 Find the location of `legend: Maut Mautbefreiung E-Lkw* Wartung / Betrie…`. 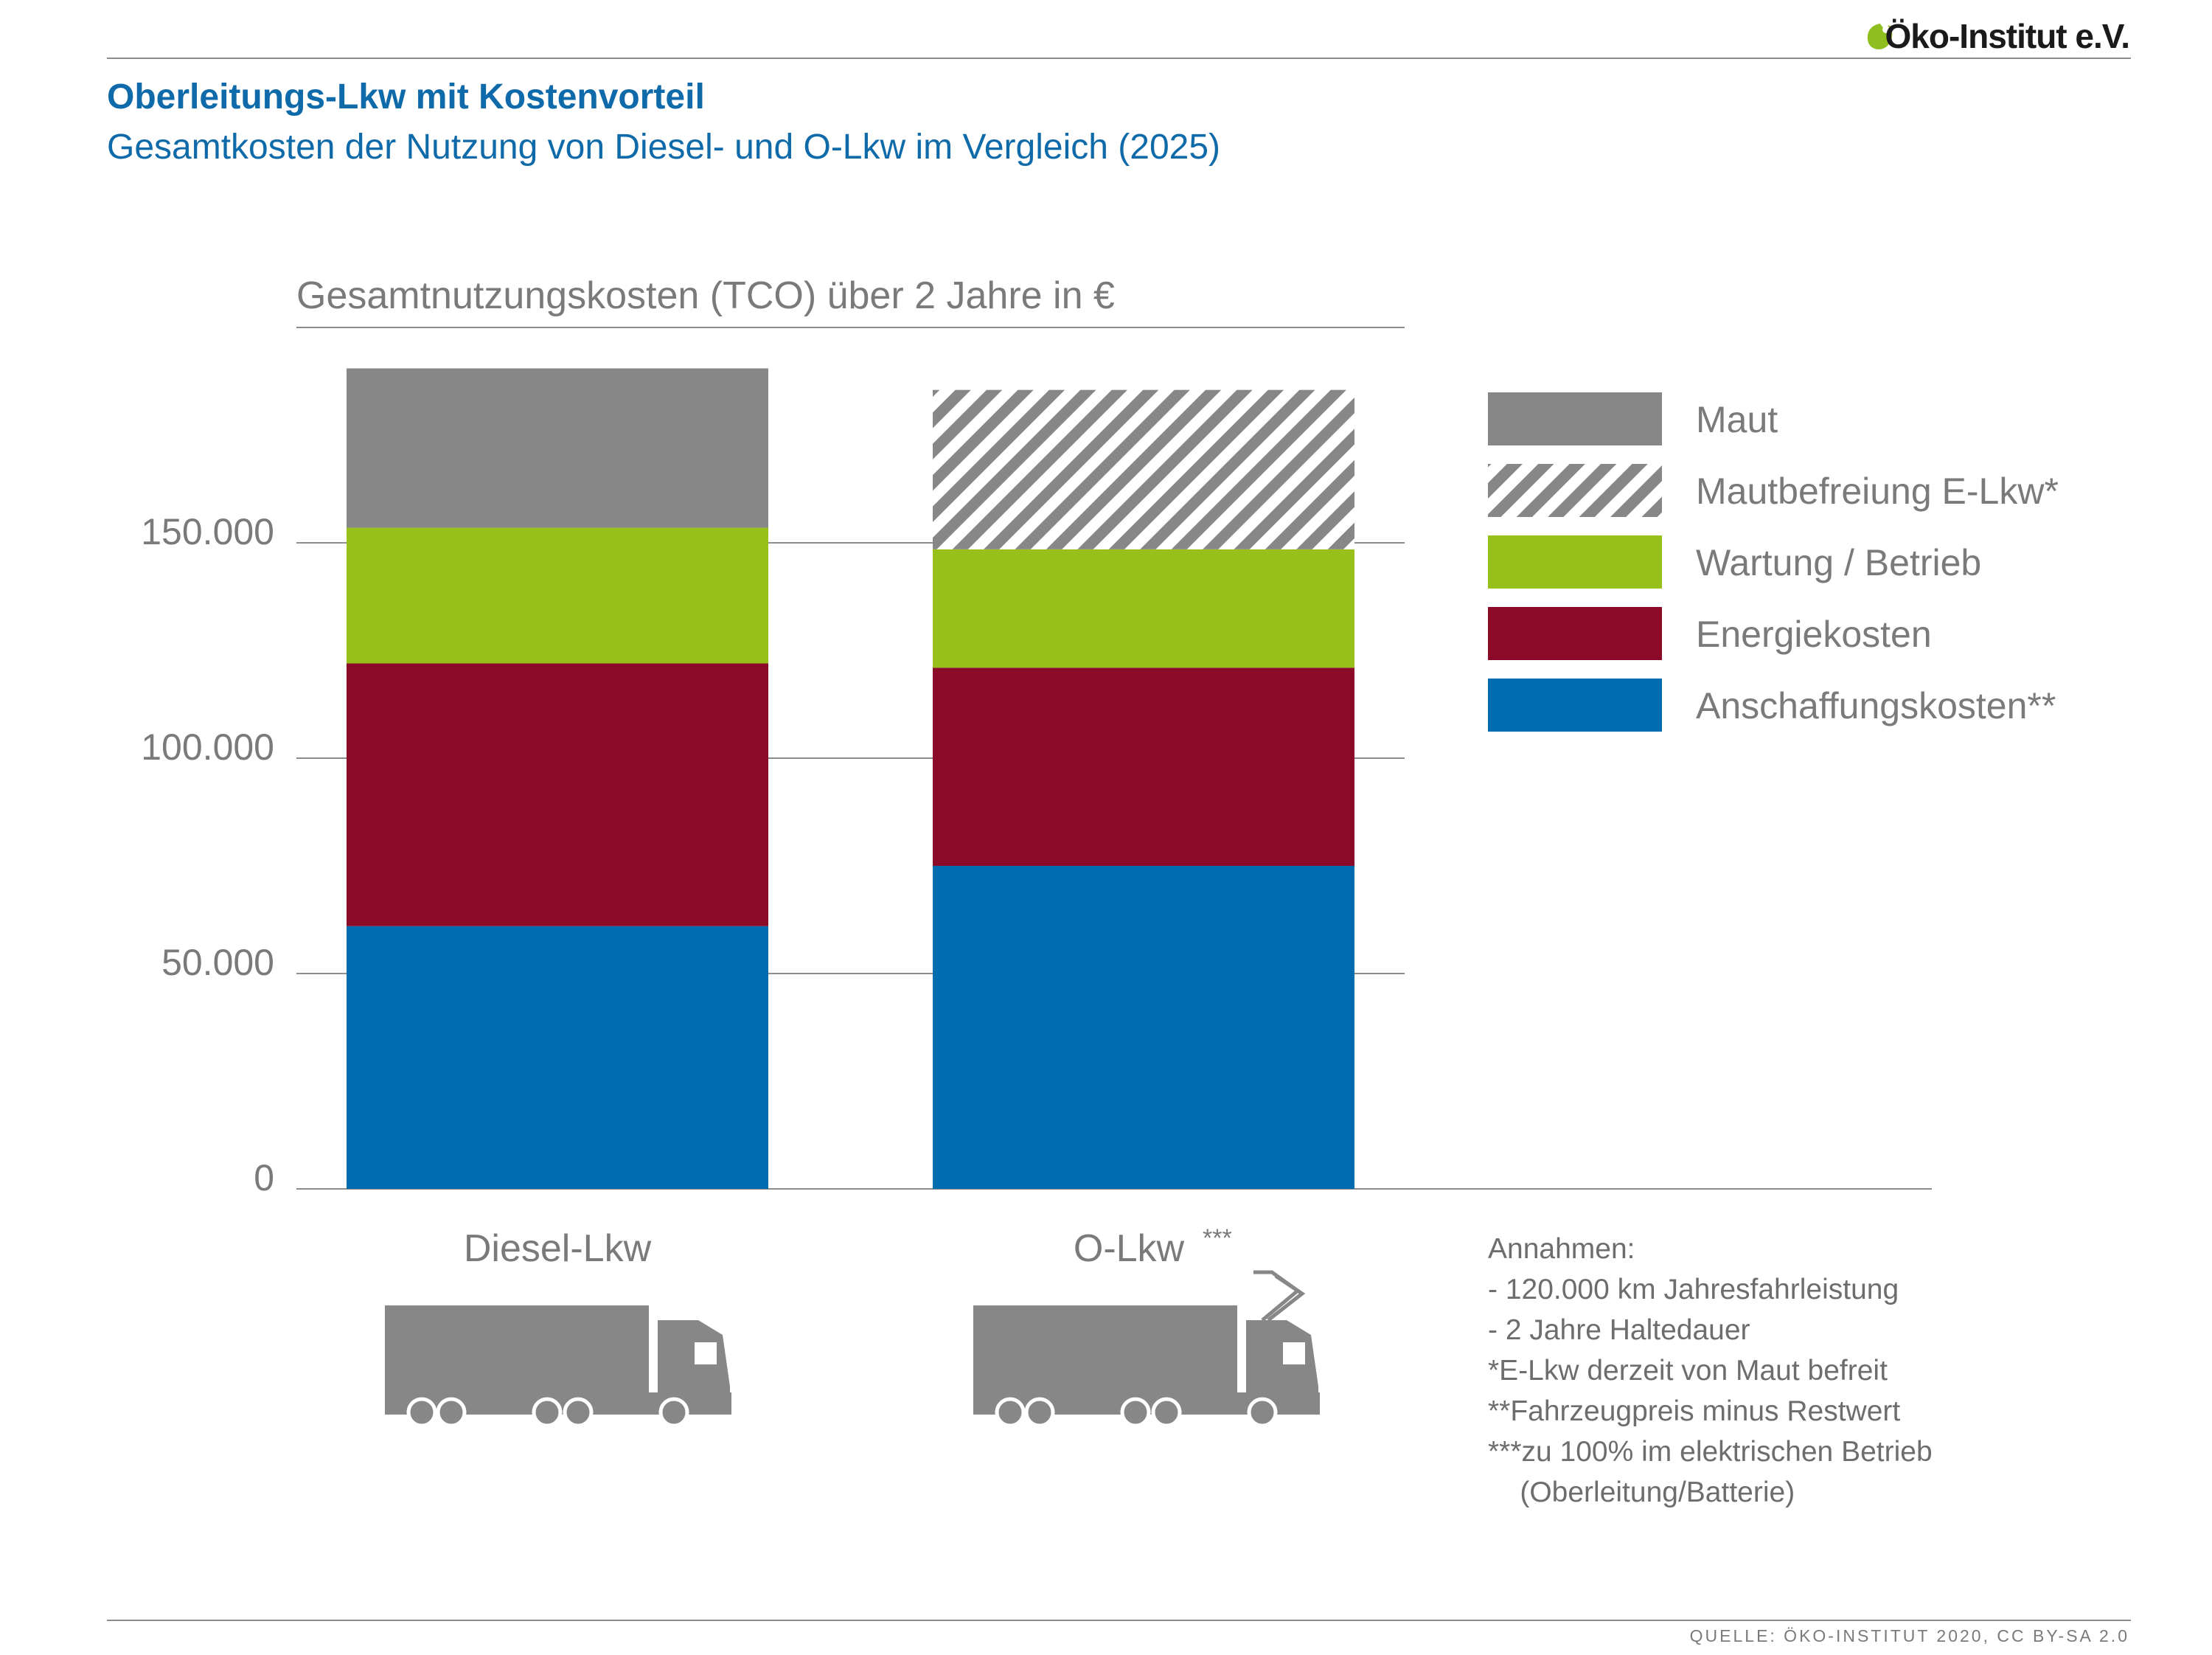

legend: Maut Mautbefreiung E-Lkw* Wartung / Betrie… is located at coordinates (1773, 562).